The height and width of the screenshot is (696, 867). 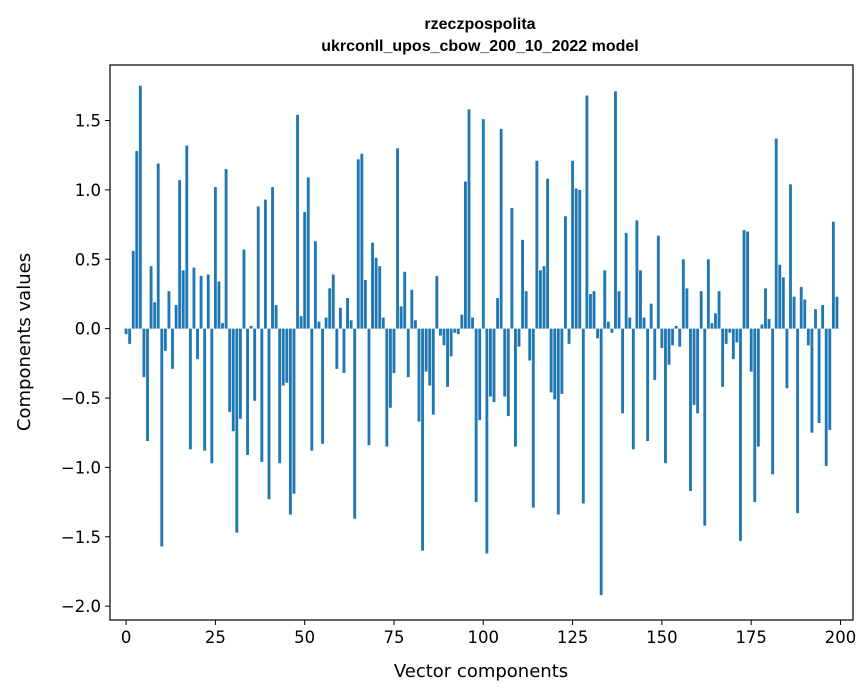 I want to click on y-tick-label: −0.5, so click(x=81, y=398).